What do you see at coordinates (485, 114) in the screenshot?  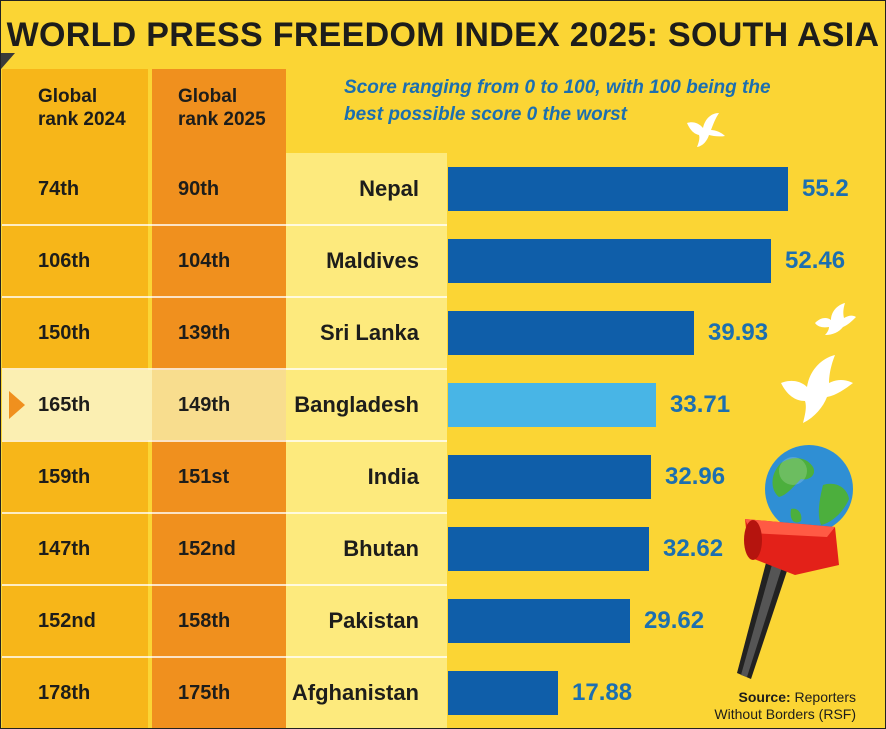 I see `subtitle-line2: best possible score 0 the worst` at bounding box center [485, 114].